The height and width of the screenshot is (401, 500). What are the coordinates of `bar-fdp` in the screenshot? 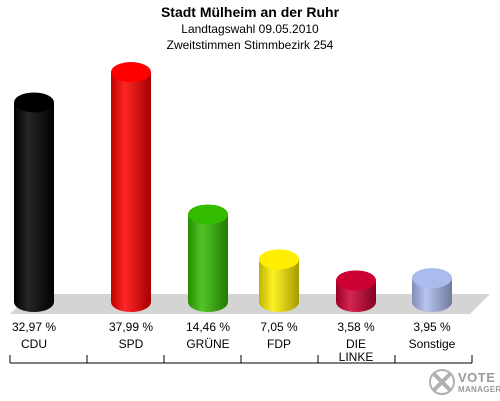 It's located at (279, 280).